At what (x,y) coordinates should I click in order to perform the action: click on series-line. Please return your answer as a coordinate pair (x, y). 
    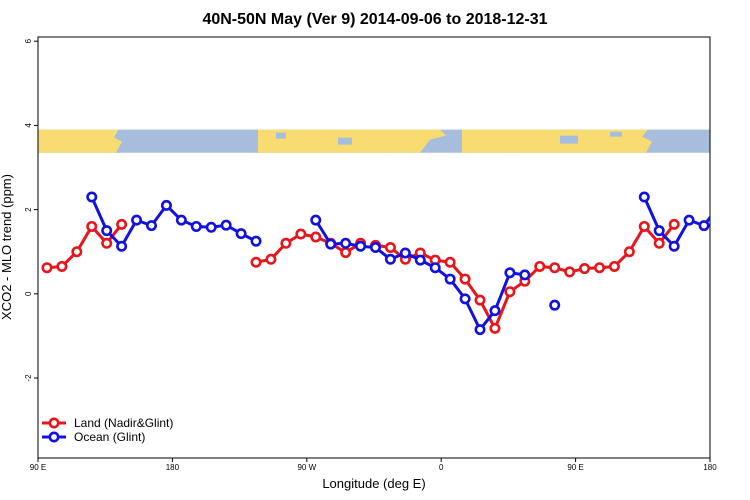
    Looking at the image, I should click on (173, 222).